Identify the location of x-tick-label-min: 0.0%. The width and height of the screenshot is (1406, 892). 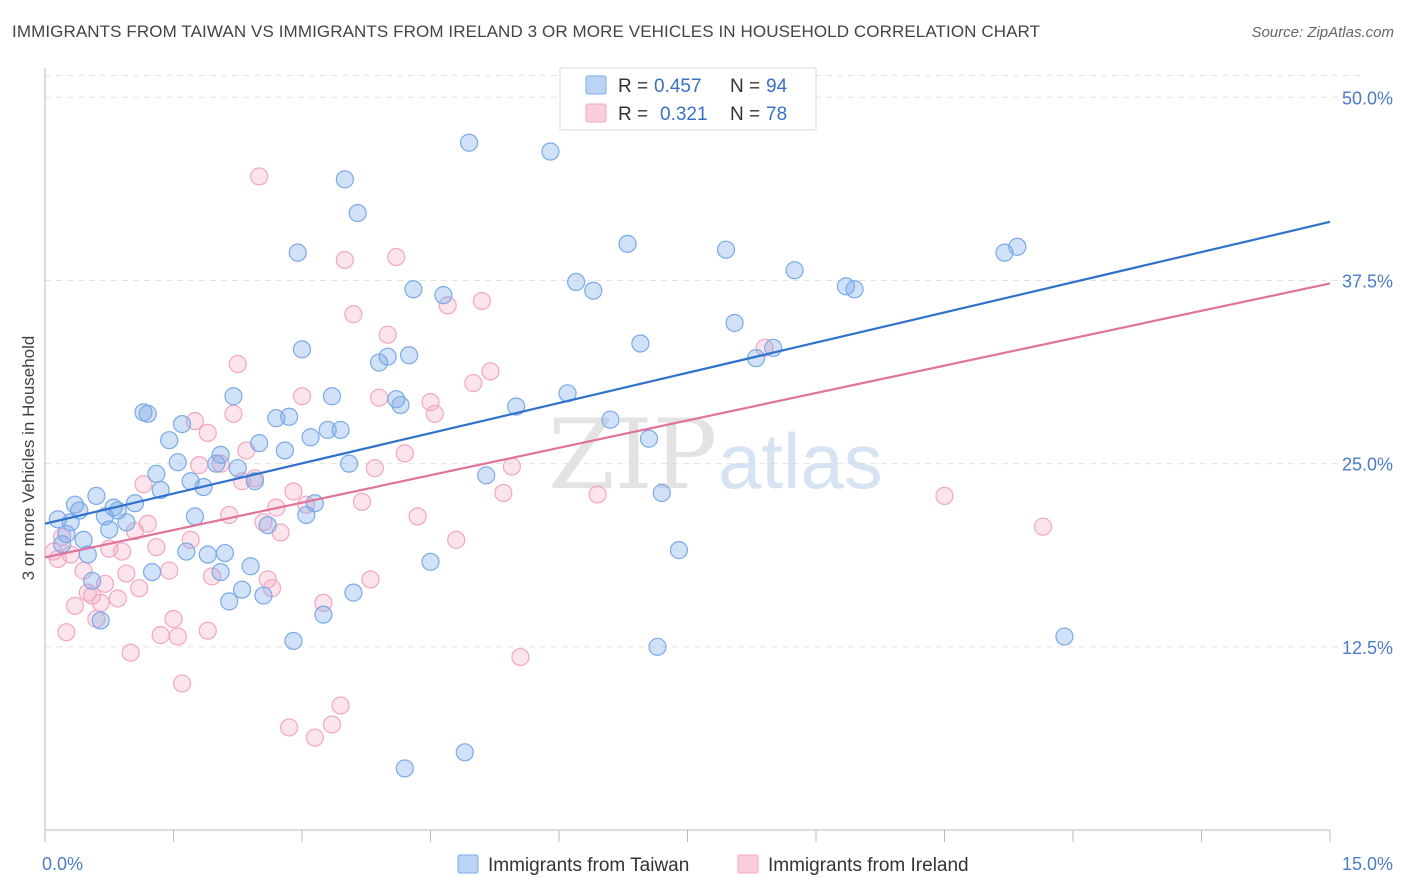
(62, 864).